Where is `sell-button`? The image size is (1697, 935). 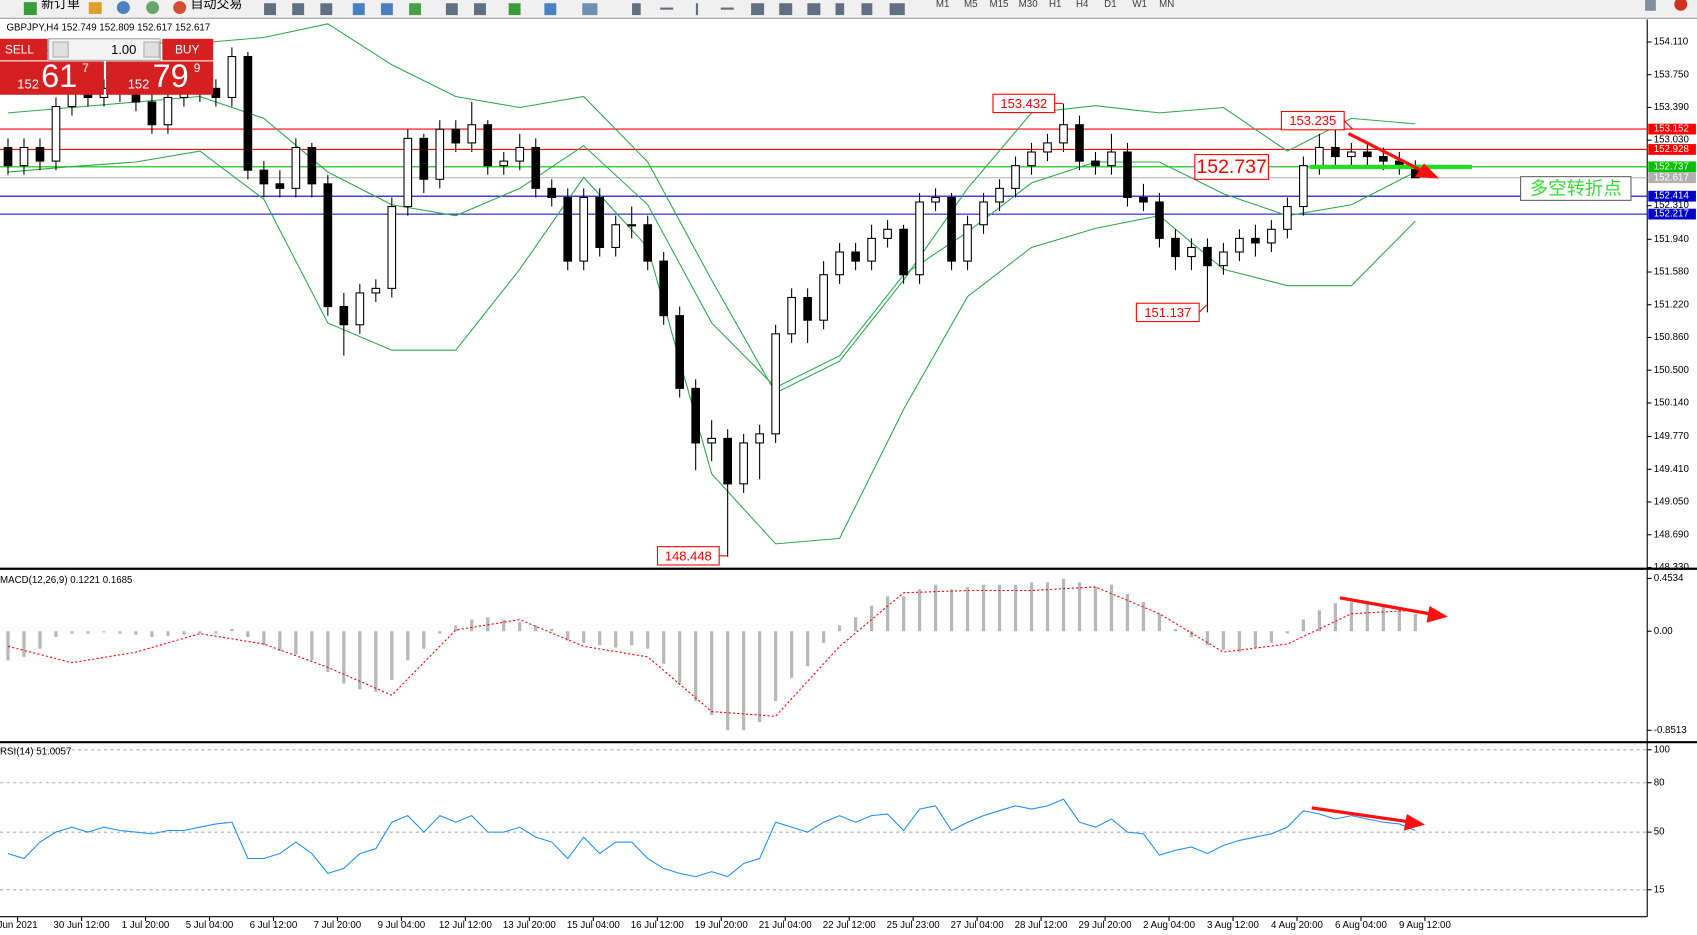
sell-button is located at coordinates (24, 49).